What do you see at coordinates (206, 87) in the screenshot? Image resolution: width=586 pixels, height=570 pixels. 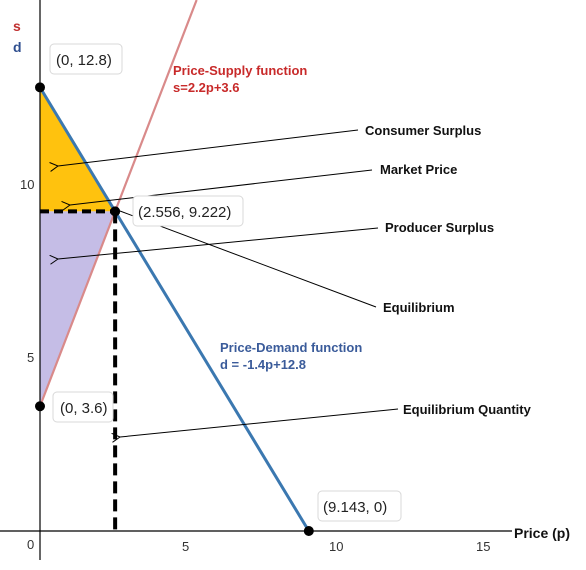 I see `supply-function-equation: s=2.2p+3.6` at bounding box center [206, 87].